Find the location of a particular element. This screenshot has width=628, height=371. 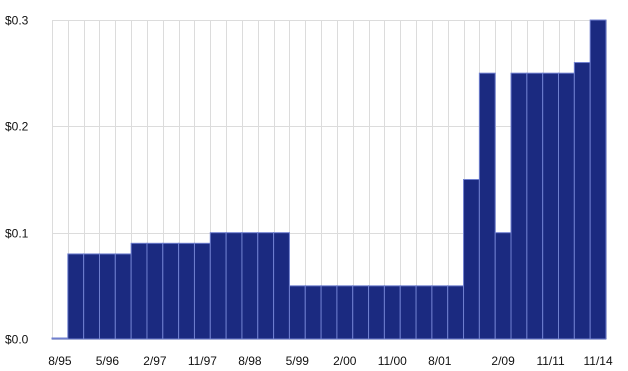

x-tick-label: 5/99 is located at coordinates (298, 361).